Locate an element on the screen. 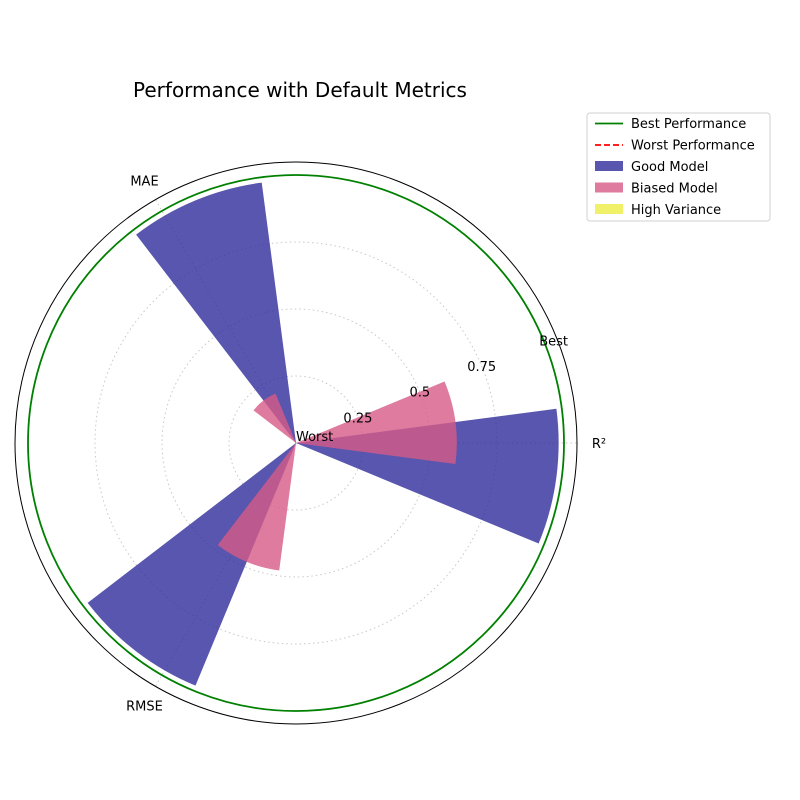 Image resolution: width=800 pixels, height=800 pixels. axis-label: MAE is located at coordinates (144, 182).